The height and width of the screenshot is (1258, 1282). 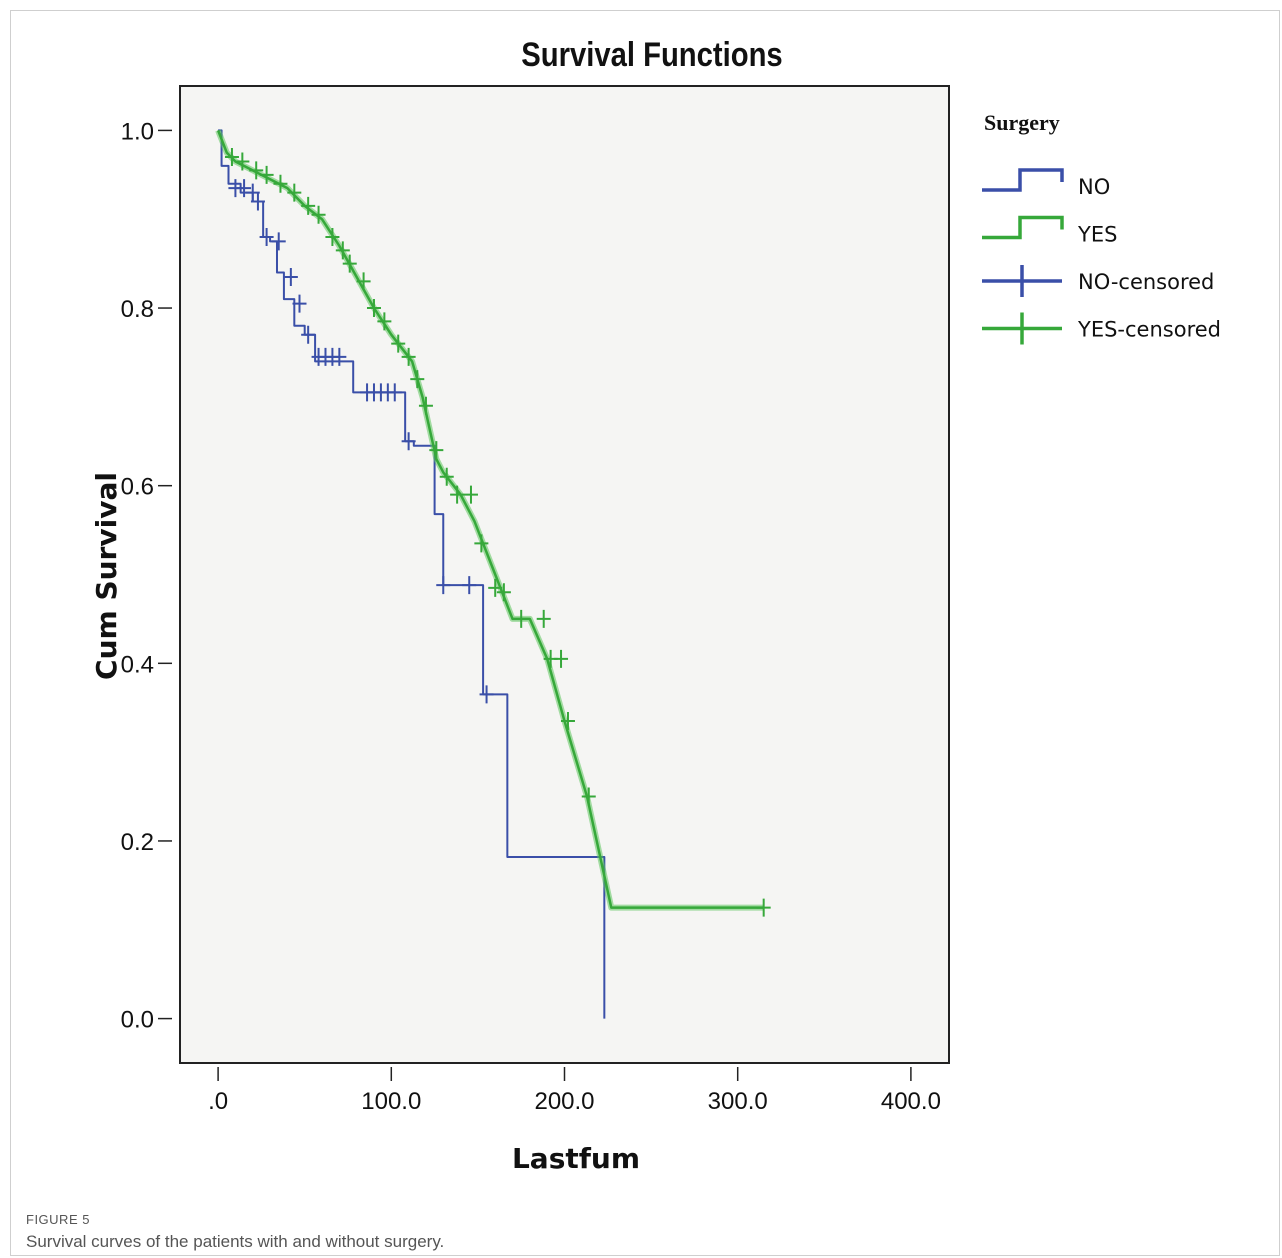 What do you see at coordinates (137, 131) in the screenshot?
I see `y-tick-label: 1.0` at bounding box center [137, 131].